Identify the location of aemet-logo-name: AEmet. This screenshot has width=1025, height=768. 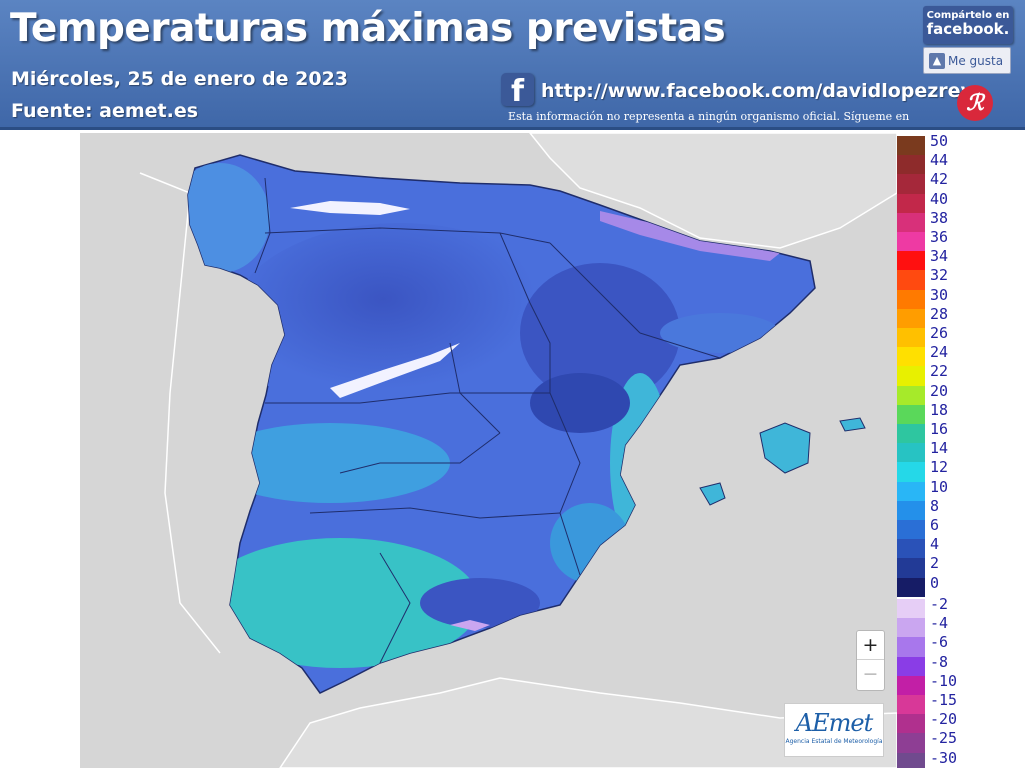
(834, 723).